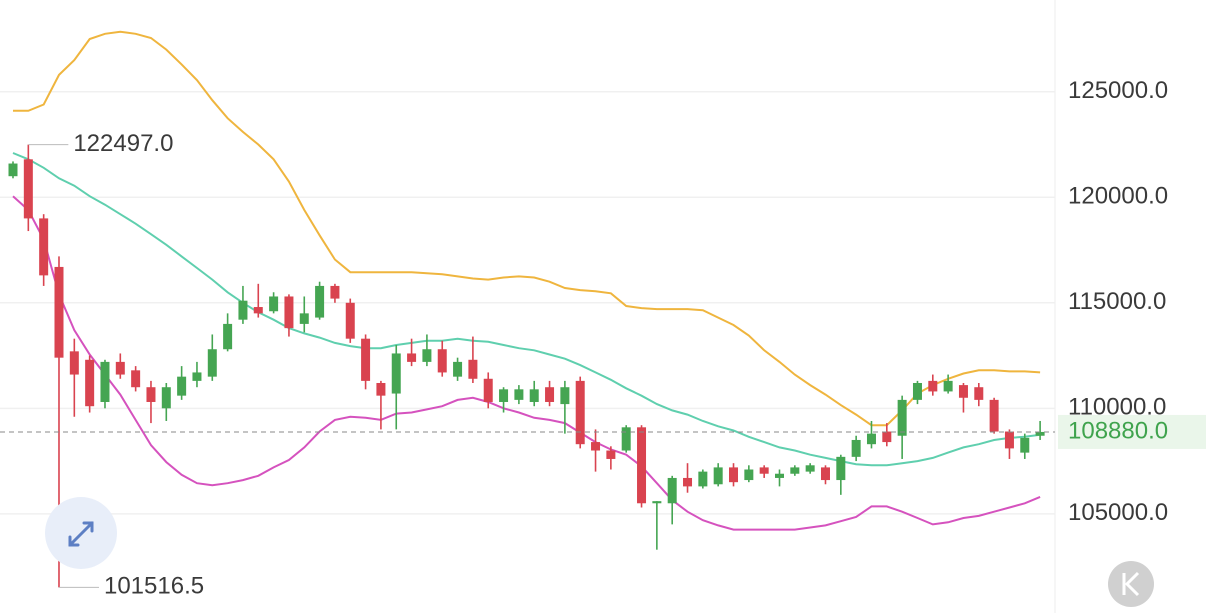 This screenshot has height=613, width=1206. I want to click on k-button-bg, so click(1131, 584).